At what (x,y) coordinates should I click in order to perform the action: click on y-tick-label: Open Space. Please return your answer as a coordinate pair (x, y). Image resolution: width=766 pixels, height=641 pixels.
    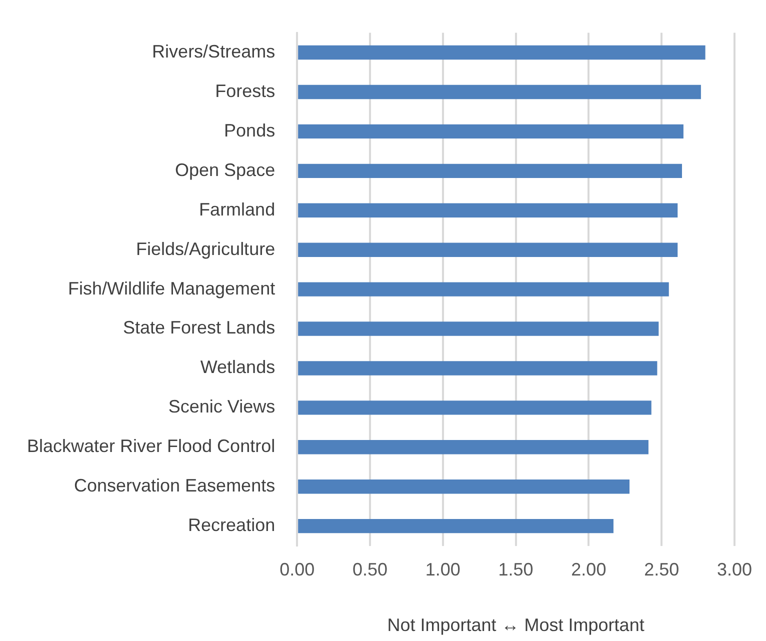
    Looking at the image, I should click on (225, 170).